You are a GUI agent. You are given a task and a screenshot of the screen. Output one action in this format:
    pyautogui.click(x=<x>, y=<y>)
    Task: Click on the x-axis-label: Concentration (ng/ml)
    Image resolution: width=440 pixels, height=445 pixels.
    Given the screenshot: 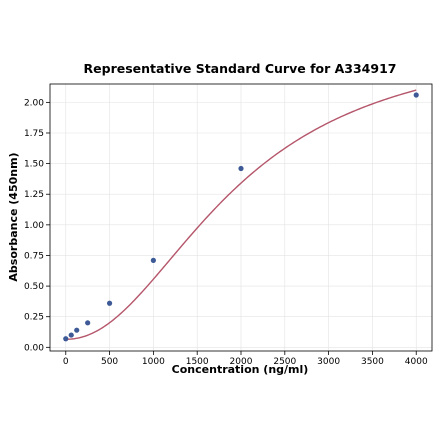 What is the action you would take?
    pyautogui.click(x=240, y=369)
    